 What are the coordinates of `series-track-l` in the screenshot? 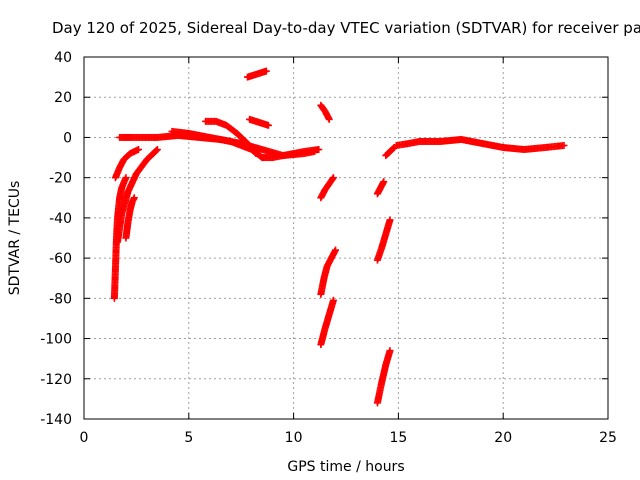 It's located at (327, 188).